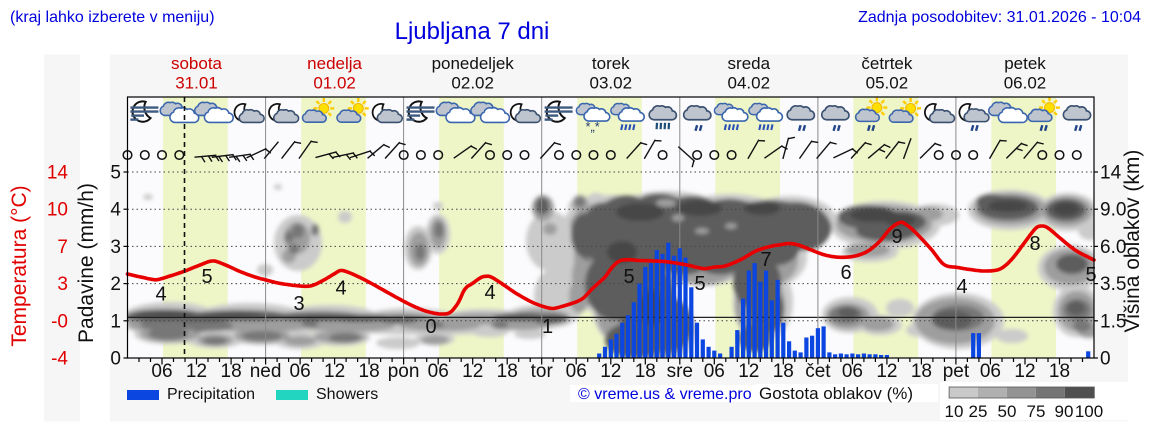 The height and width of the screenshot is (448, 1152). Describe the element at coordinates (1113, 321) in the screenshot. I see `svg-text: 1.5` at that location.